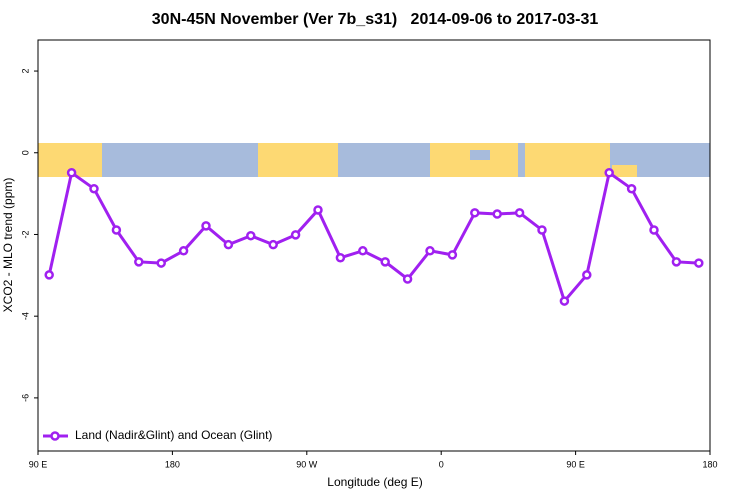 This screenshot has height=500, width=750. I want to click on x-tick-label: 90 W, so click(307, 464).